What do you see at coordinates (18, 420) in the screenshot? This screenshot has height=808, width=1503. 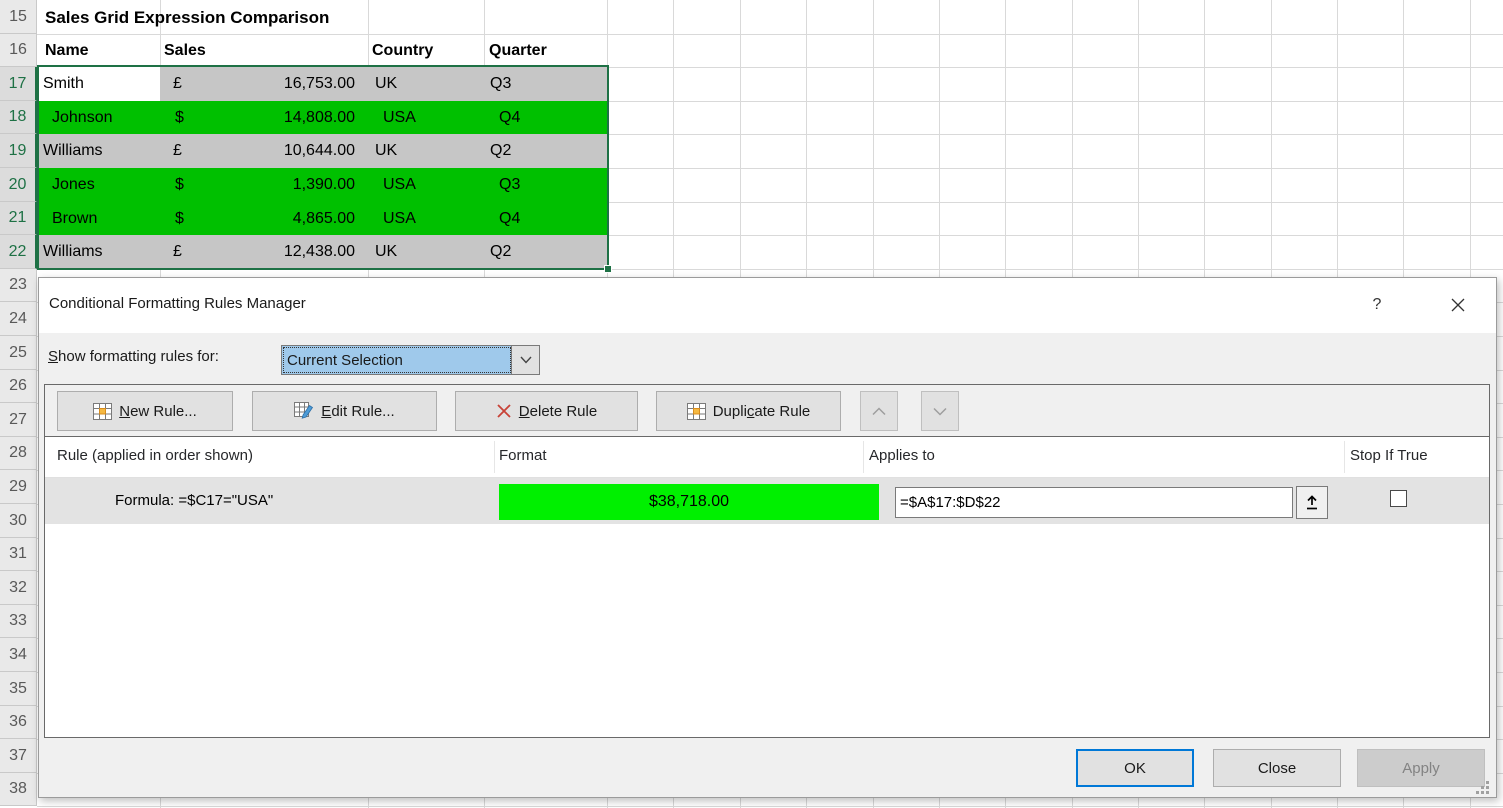 I see `row-header-27: 27` at bounding box center [18, 420].